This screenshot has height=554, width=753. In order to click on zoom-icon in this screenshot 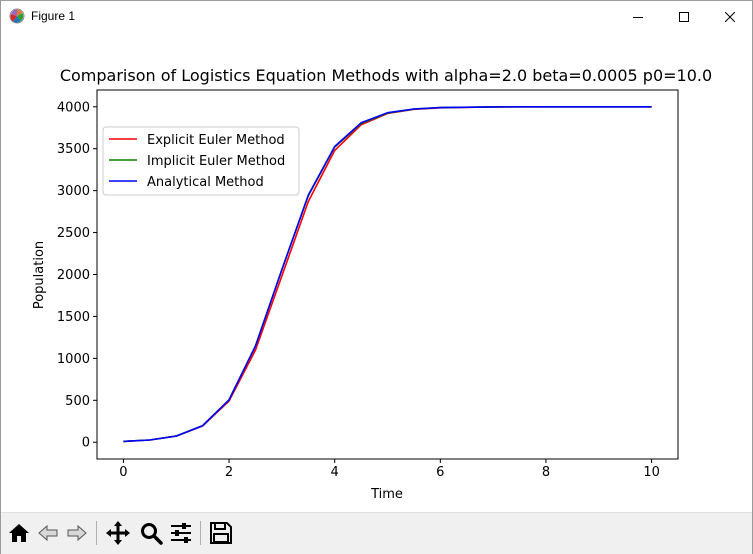, I will do `click(152, 534)`.